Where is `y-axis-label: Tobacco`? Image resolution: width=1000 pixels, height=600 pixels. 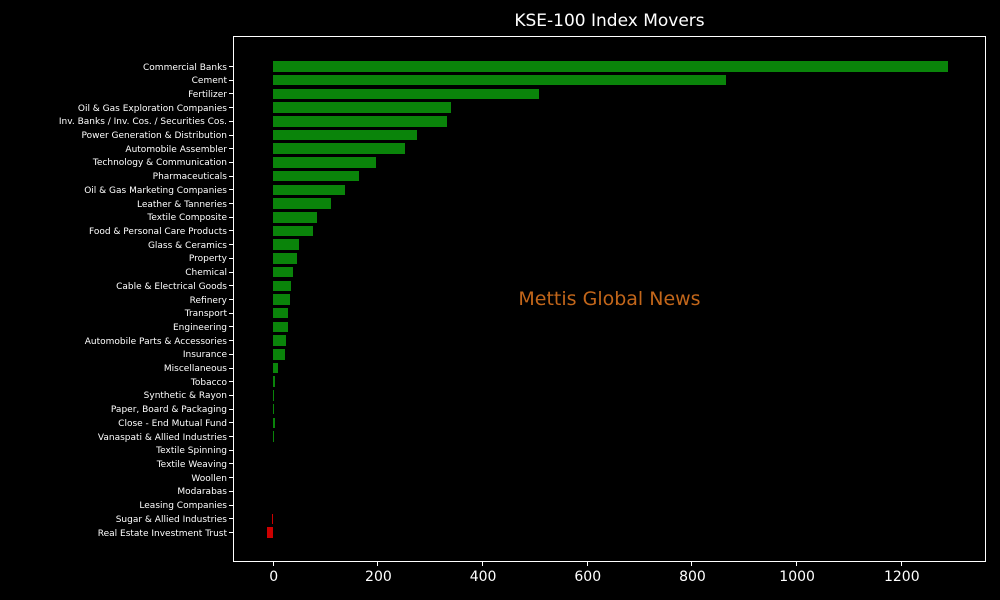 y-axis-label: Tobacco is located at coordinates (208, 382).